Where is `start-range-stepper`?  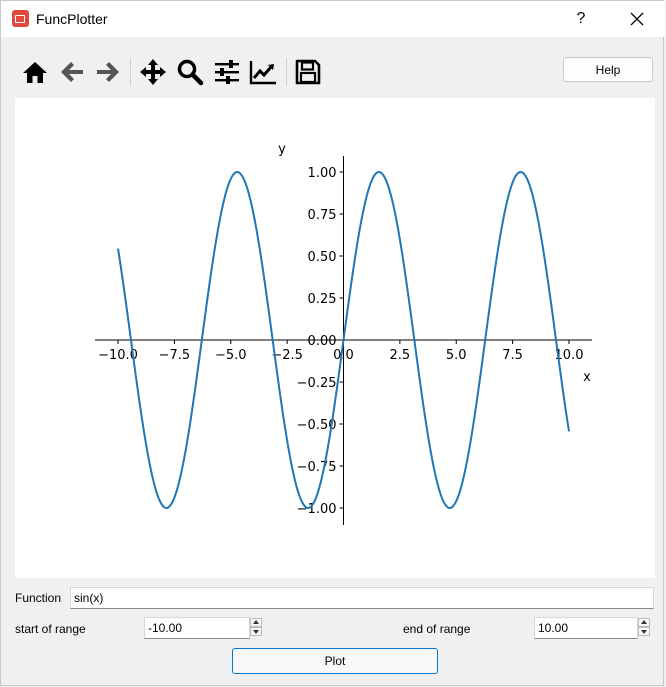
start-range-stepper is located at coordinates (257, 628).